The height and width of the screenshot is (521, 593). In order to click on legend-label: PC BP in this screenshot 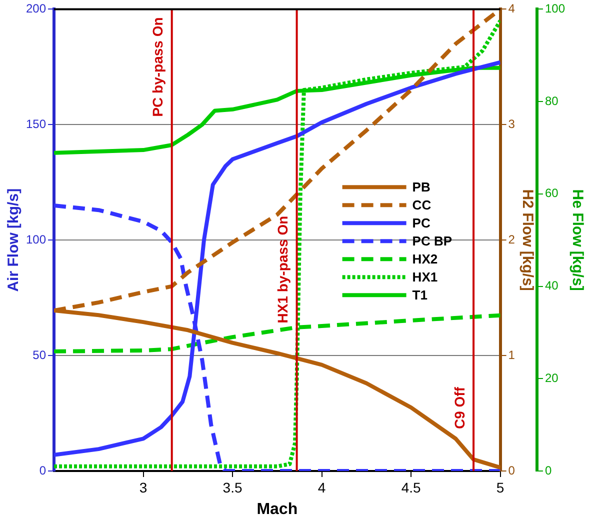, I will do `click(432, 241)`.